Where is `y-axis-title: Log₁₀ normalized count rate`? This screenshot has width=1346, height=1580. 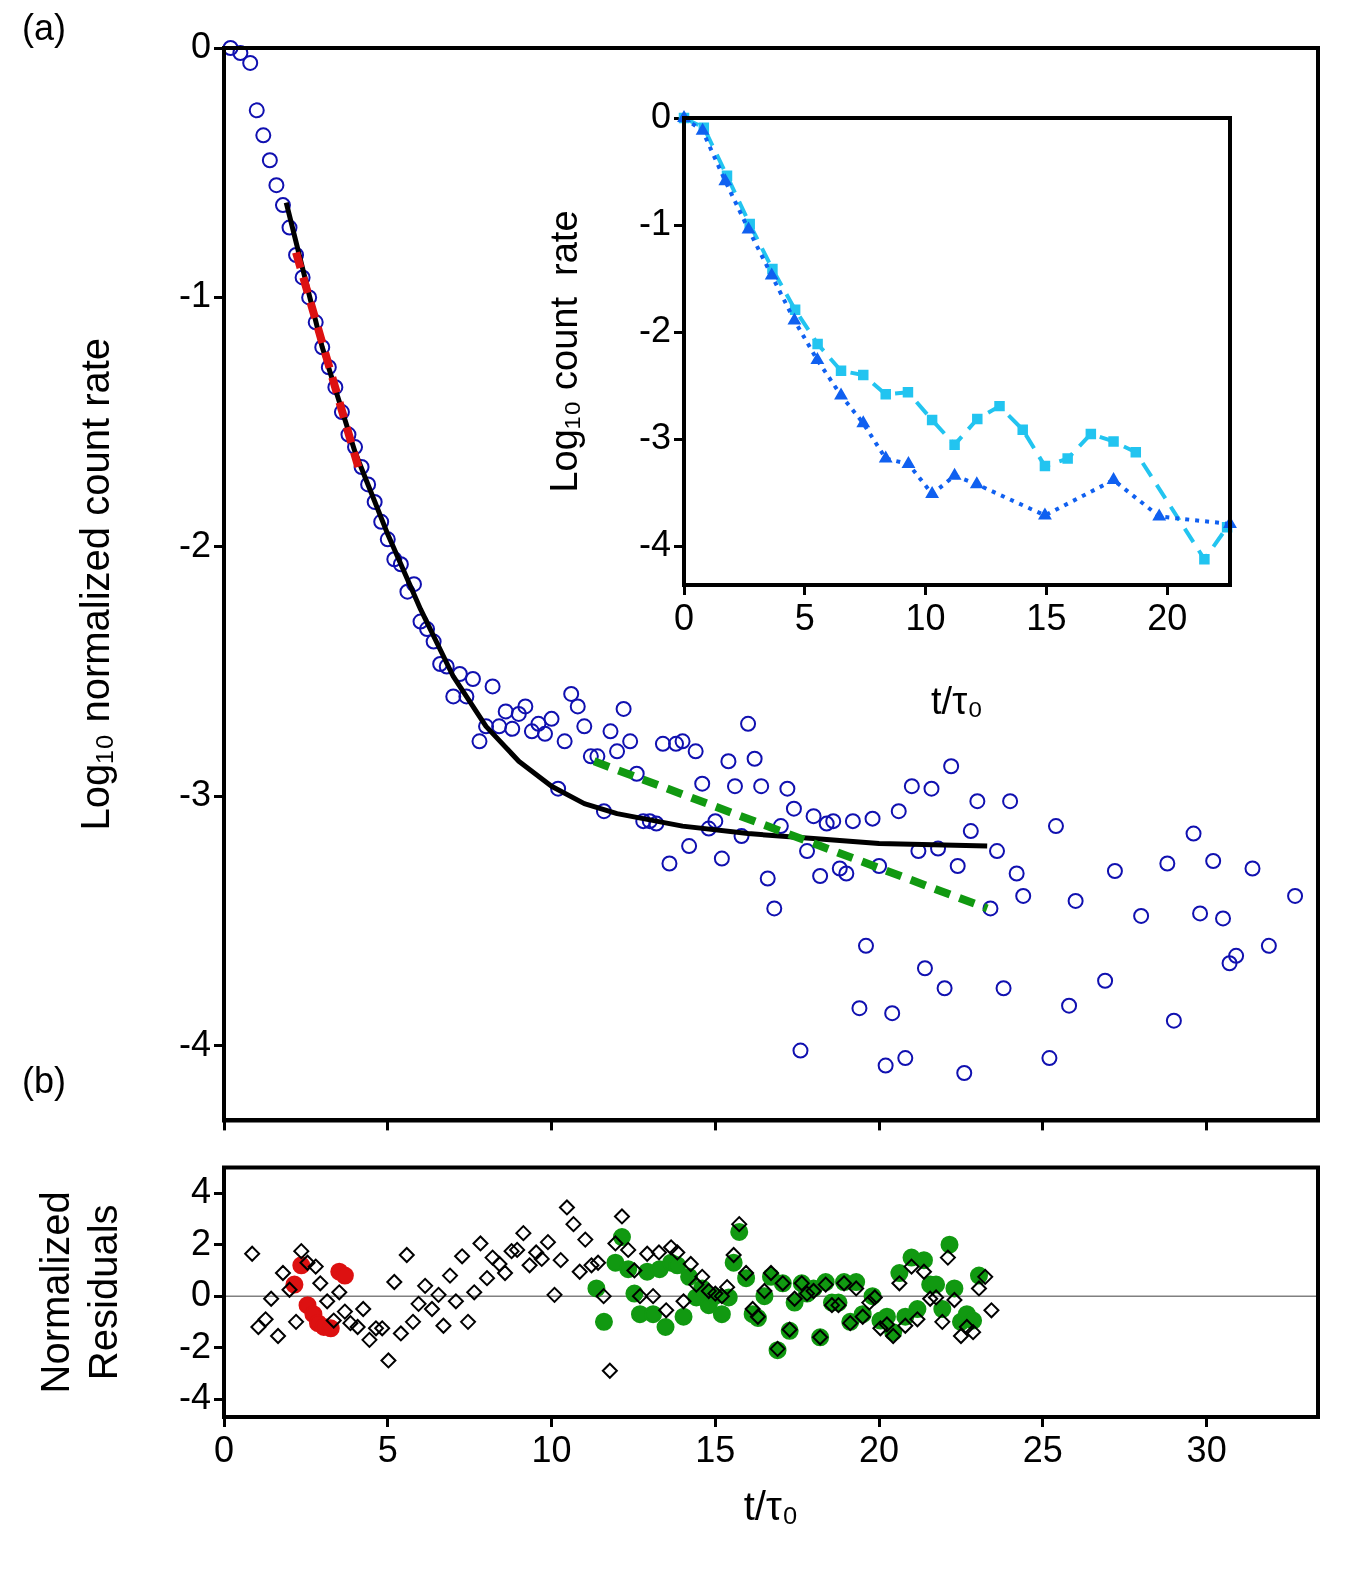
y-axis-title: Log₁₀ normalized count rate is located at coordinates (95, 584).